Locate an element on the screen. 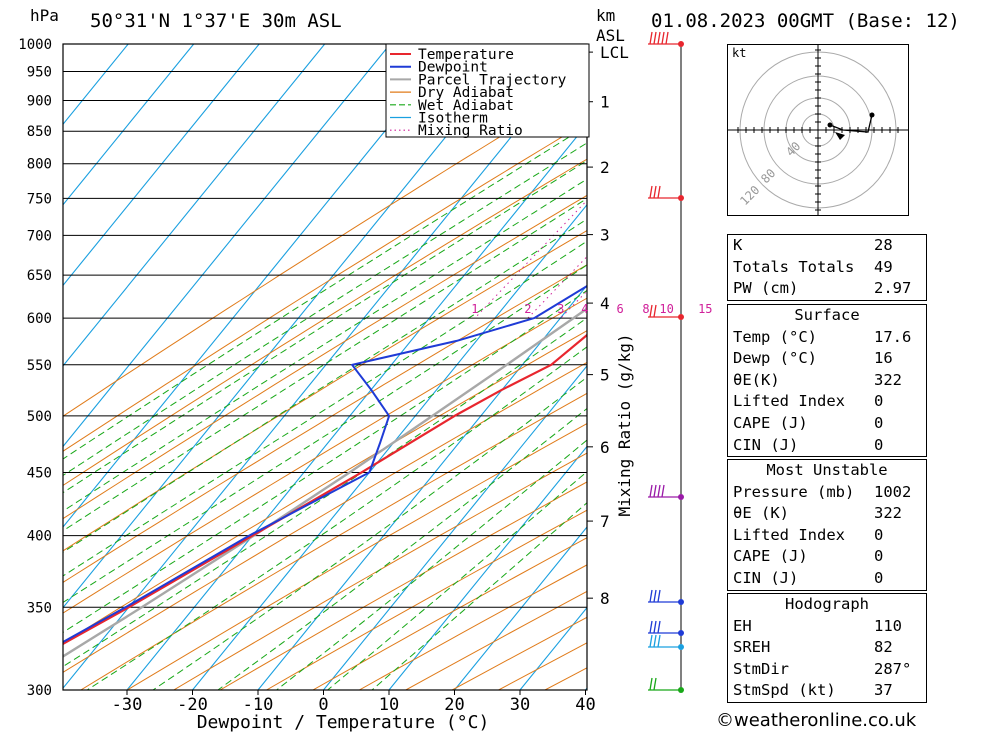 This screenshot has height=733, width=1000. most-unstable-title: Most Unstable is located at coordinates (827, 470).